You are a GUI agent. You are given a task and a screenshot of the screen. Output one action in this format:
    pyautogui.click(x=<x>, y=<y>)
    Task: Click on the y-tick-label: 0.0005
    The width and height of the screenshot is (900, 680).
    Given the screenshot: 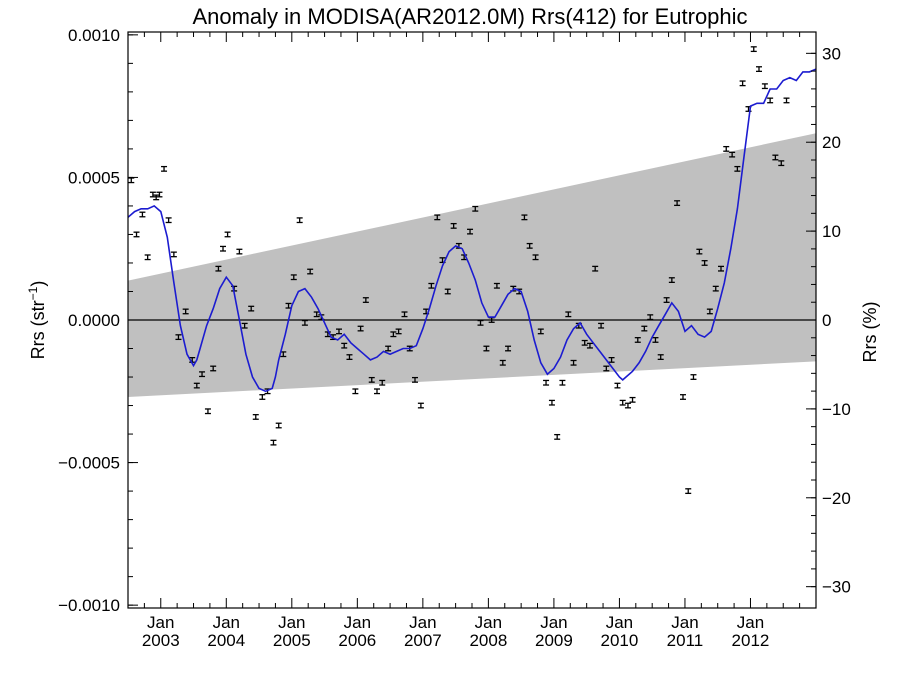 What is the action you would take?
    pyautogui.click(x=94, y=177)
    